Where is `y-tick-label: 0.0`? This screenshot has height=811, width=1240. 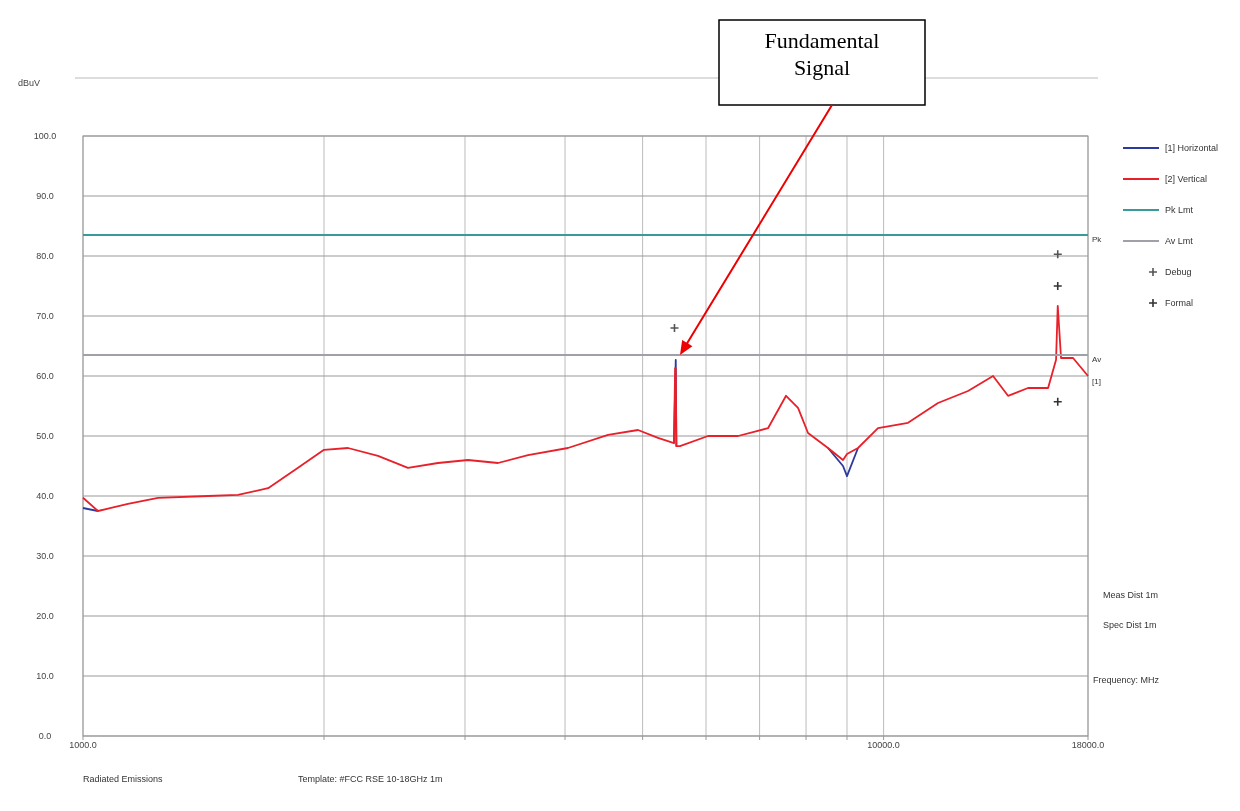 y-tick-label: 0.0 is located at coordinates (45, 736).